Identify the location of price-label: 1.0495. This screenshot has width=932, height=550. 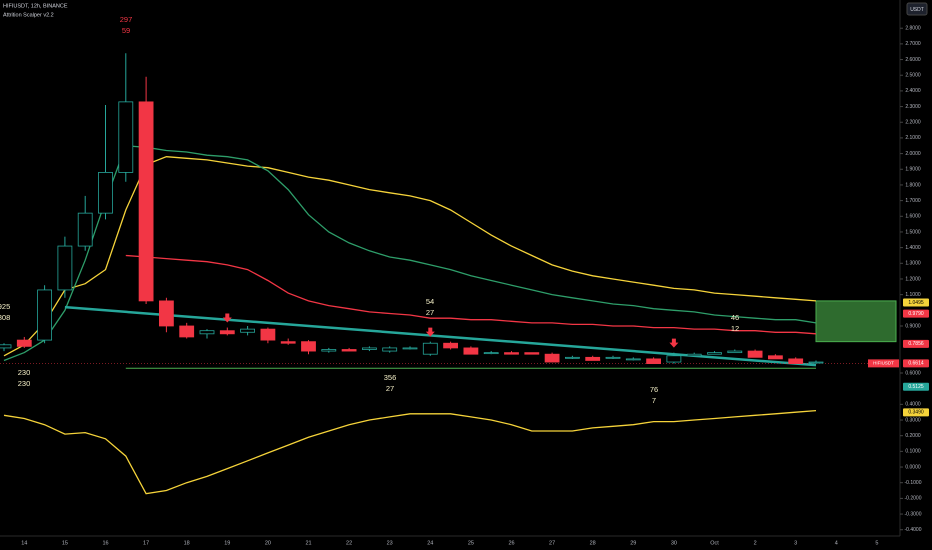
(916, 303).